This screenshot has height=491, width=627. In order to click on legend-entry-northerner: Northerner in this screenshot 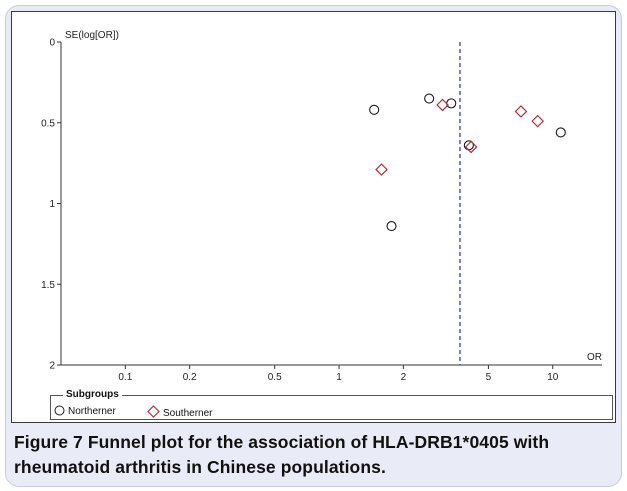, I will do `click(85, 411)`.